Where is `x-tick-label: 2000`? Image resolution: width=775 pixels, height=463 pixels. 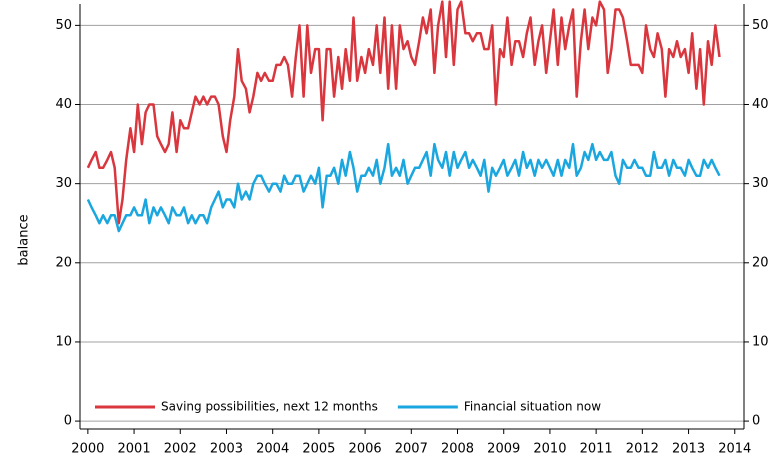
x-tick-label: 2000 is located at coordinates (87, 449).